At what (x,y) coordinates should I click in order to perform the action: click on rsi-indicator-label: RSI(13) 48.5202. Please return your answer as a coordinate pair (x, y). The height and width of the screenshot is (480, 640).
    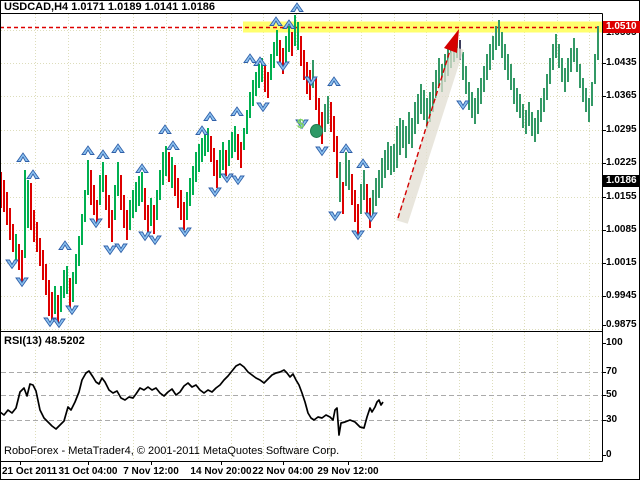
    Looking at the image, I should click on (44, 341).